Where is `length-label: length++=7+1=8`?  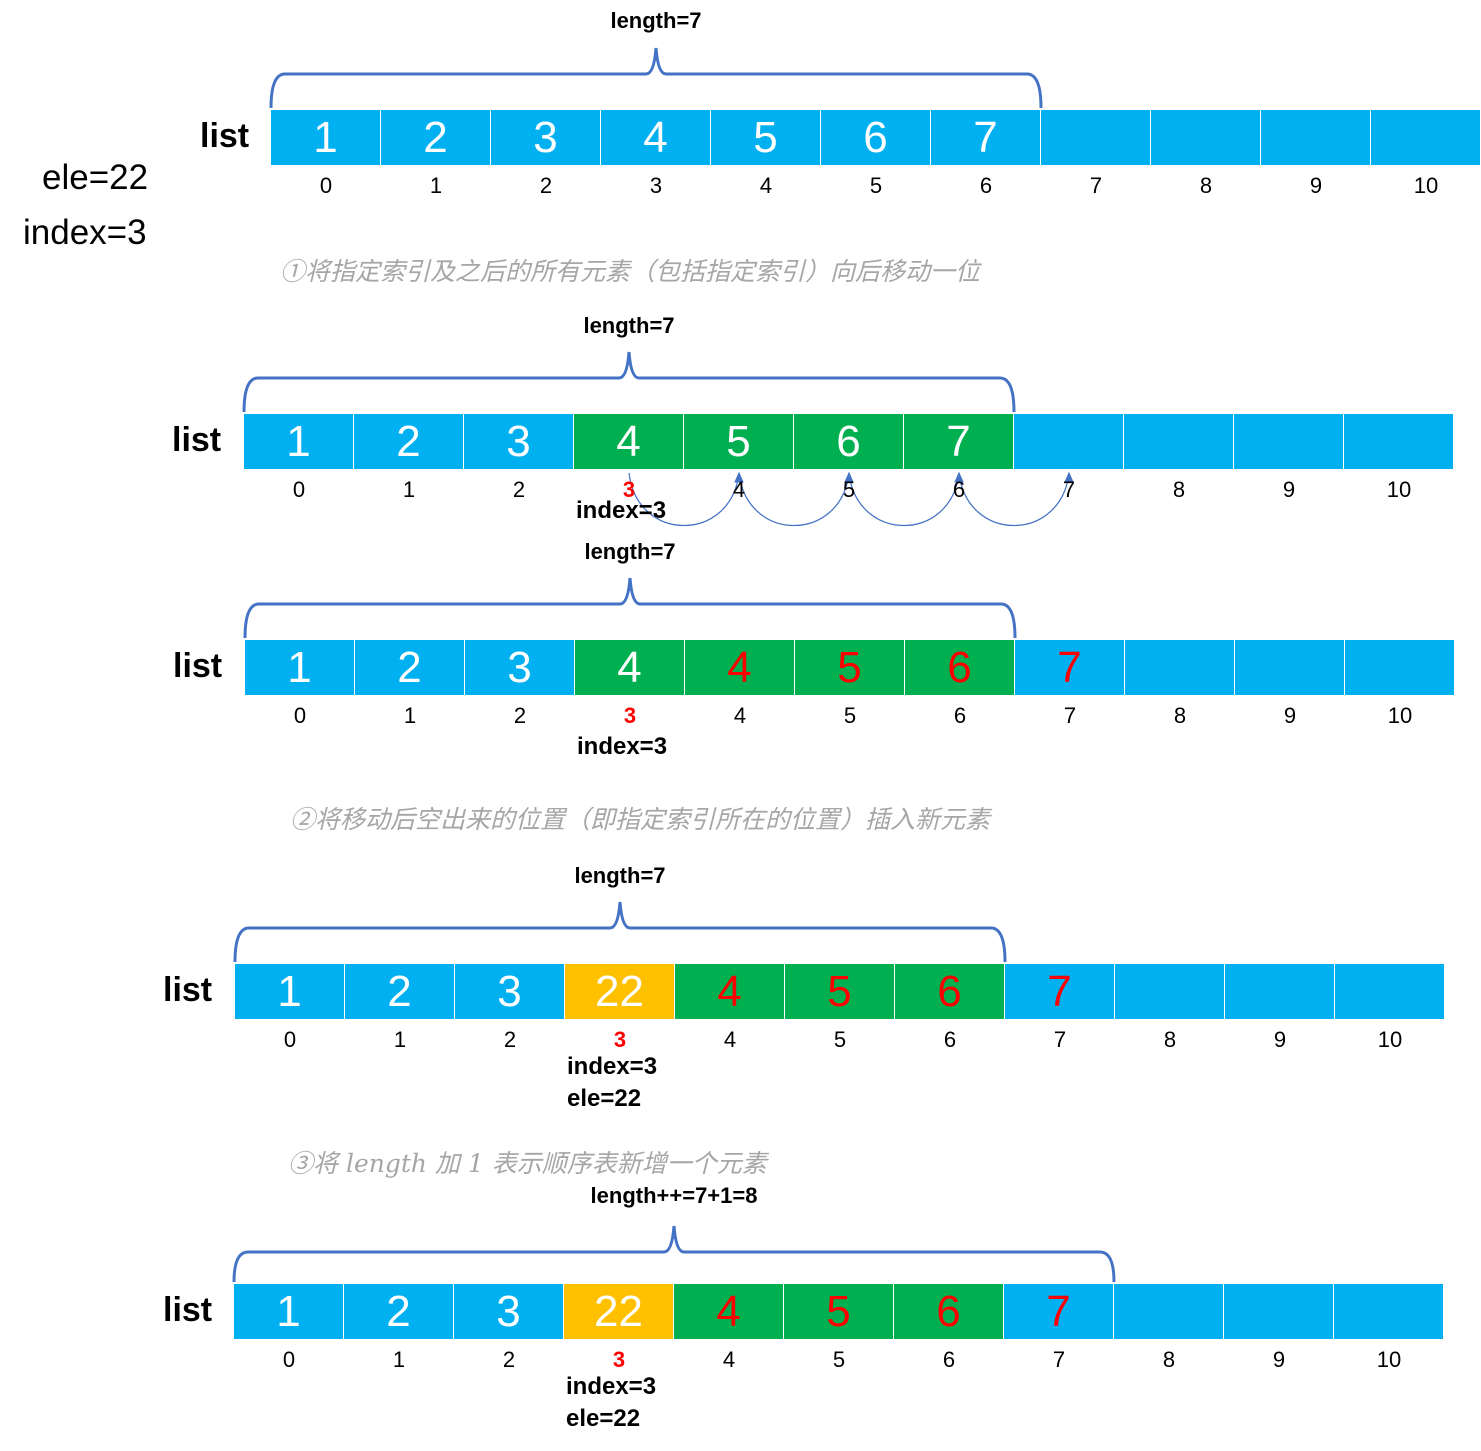
length-label: length++=7+1=8 is located at coordinates (674, 1195).